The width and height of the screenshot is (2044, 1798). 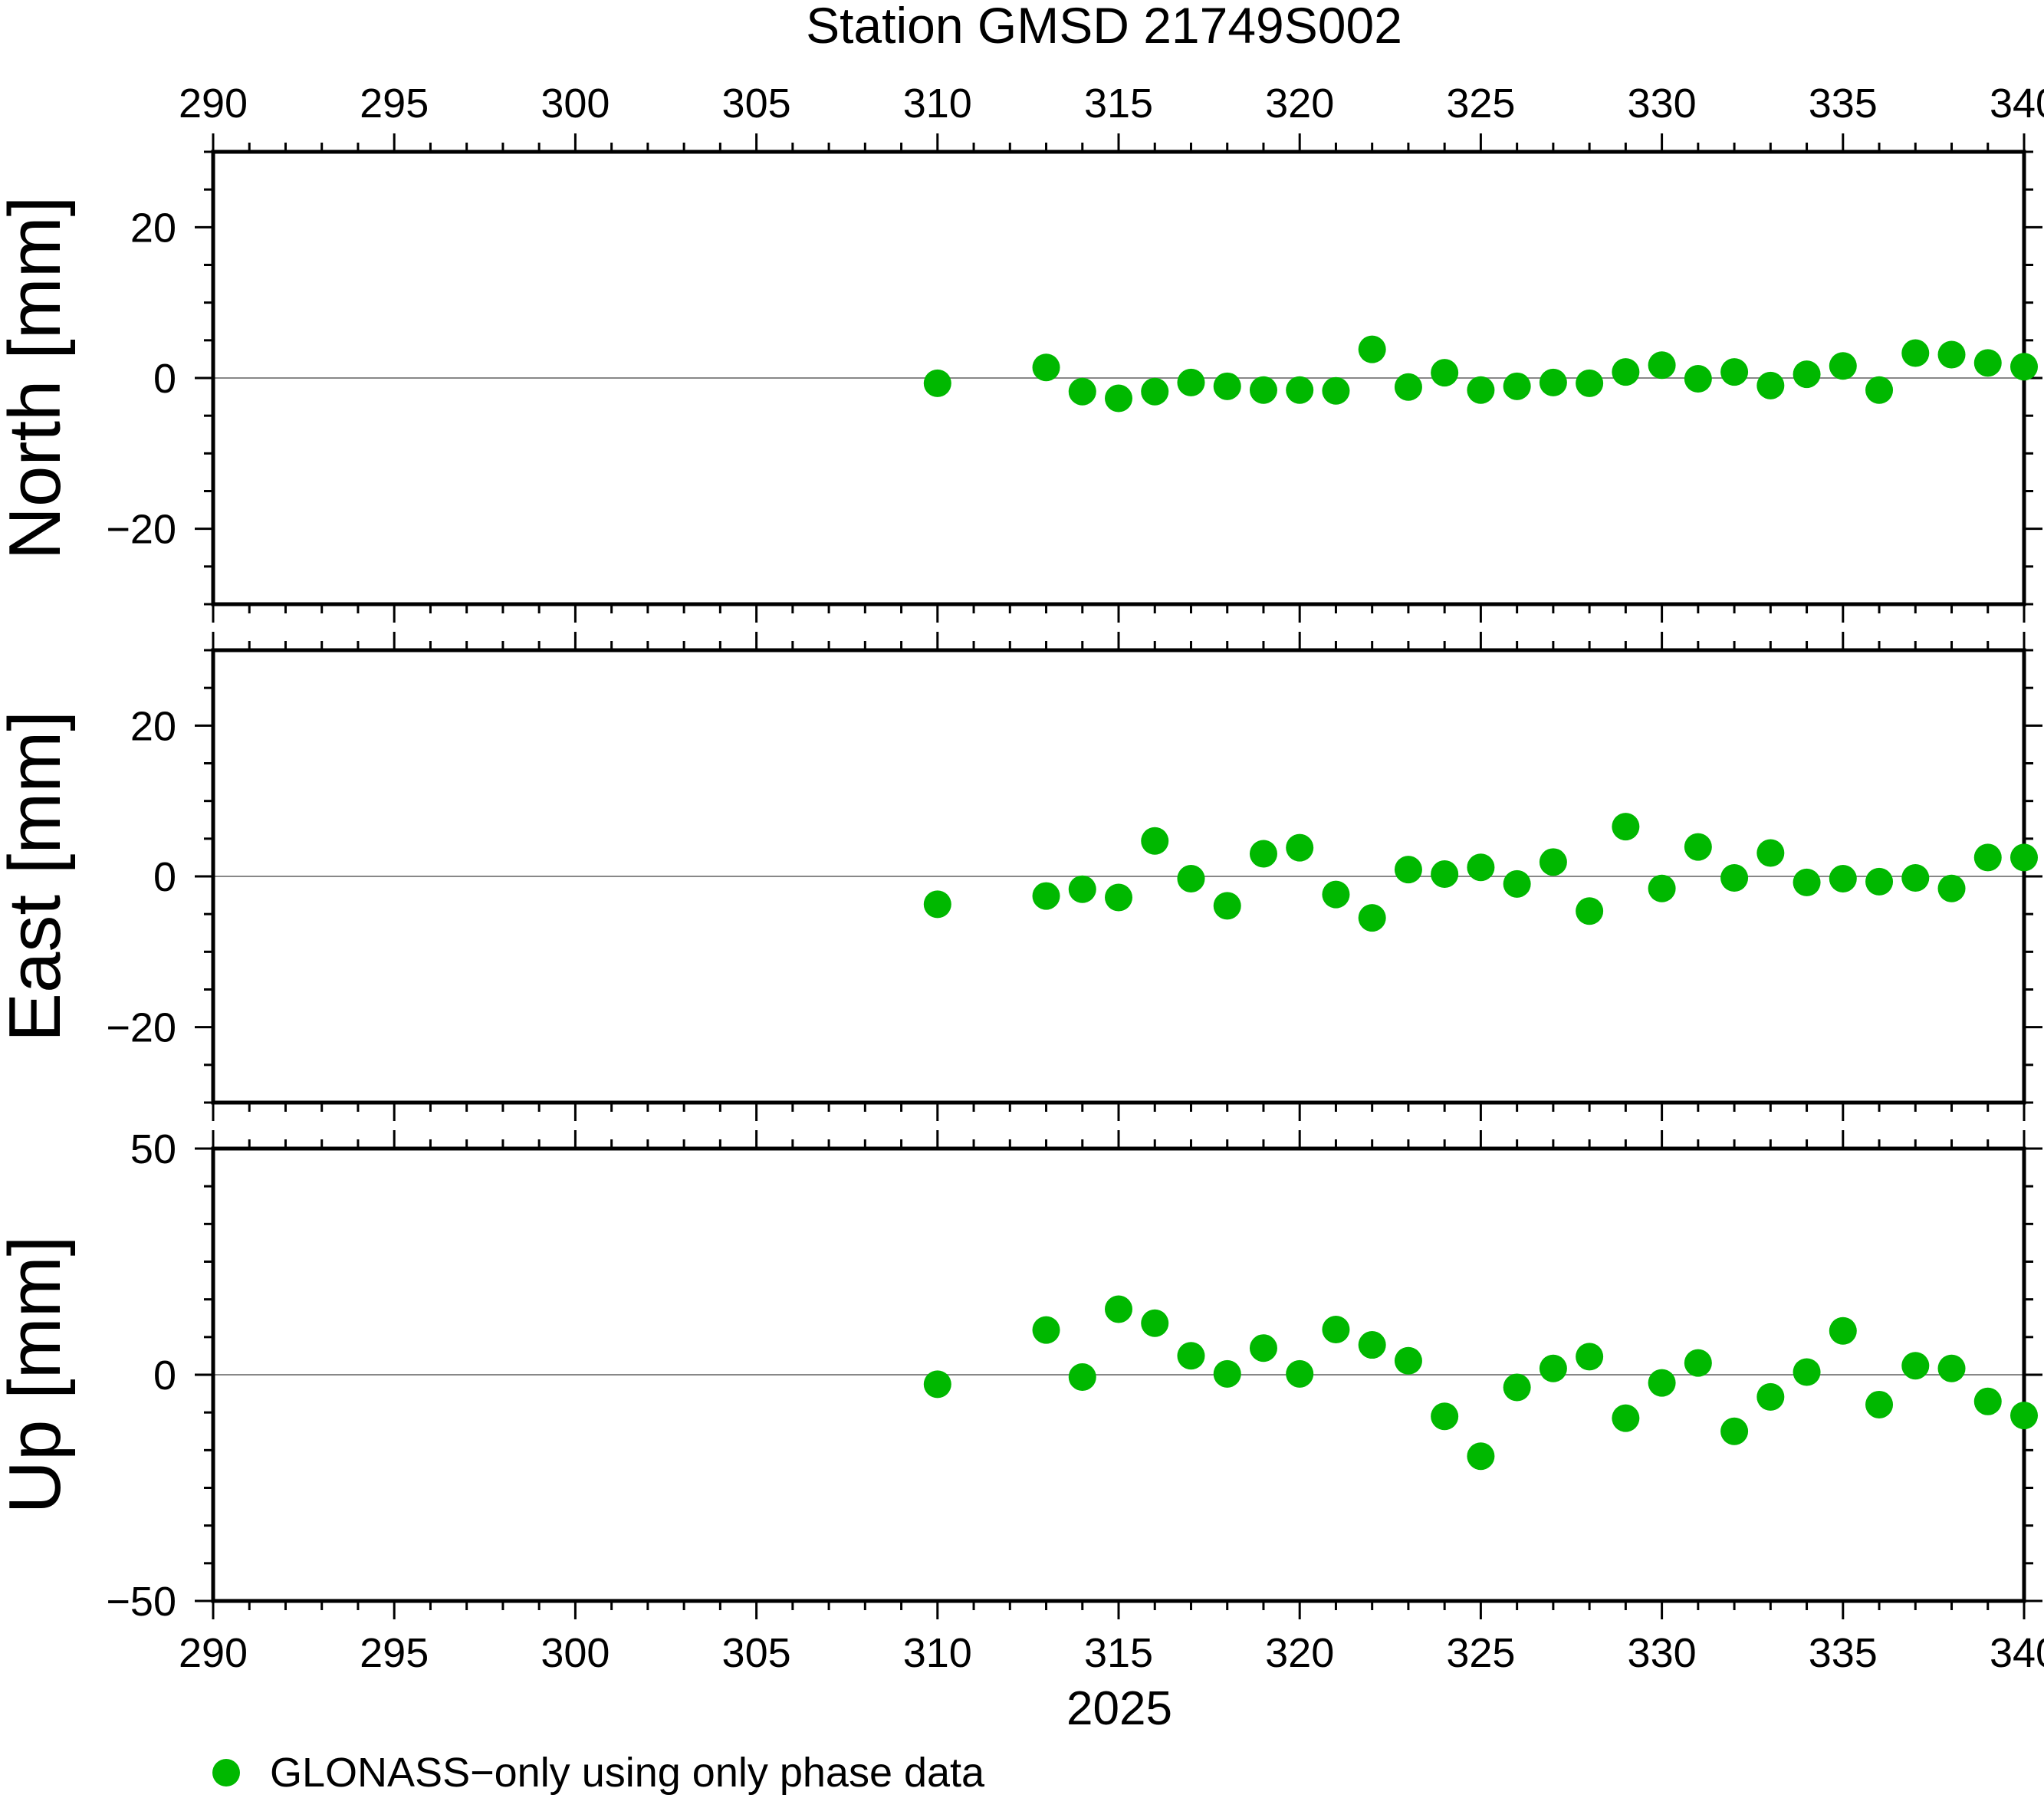 What do you see at coordinates (1300, 104) in the screenshot?
I see `x-tick-label-top: 320` at bounding box center [1300, 104].